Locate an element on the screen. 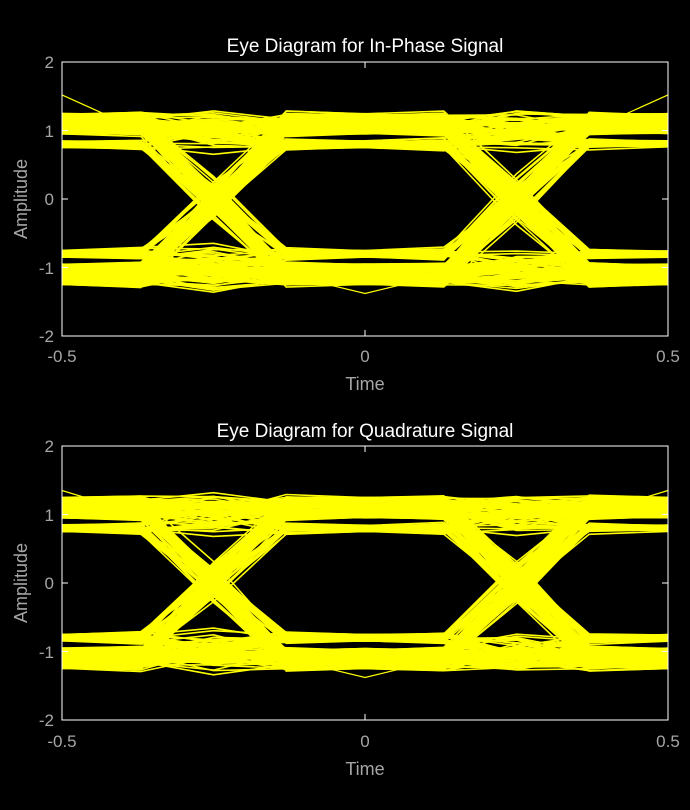  quadrature-ytick-label: 2 is located at coordinates (49, 446).